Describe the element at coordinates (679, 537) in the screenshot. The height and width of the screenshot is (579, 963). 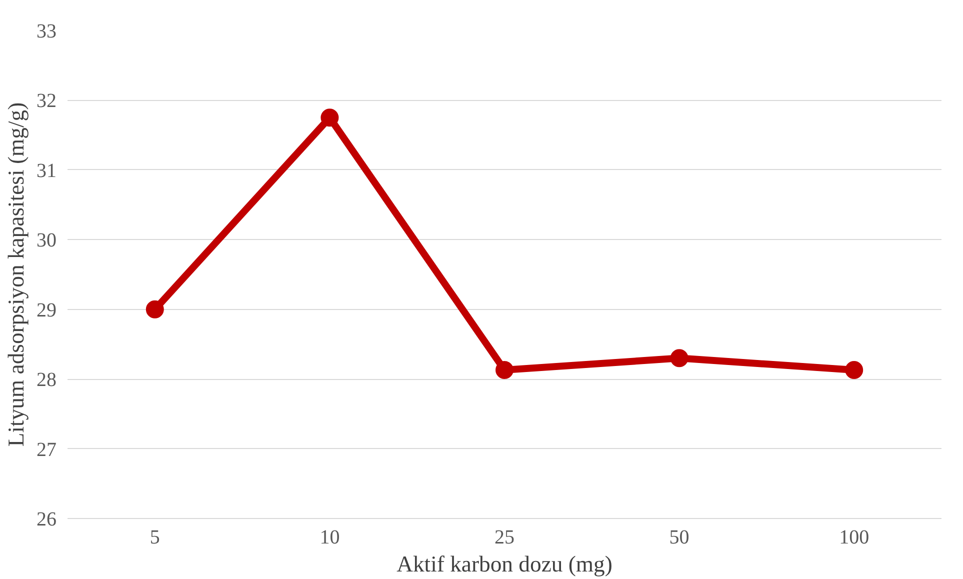
I see `x-tick-label: 50` at that location.